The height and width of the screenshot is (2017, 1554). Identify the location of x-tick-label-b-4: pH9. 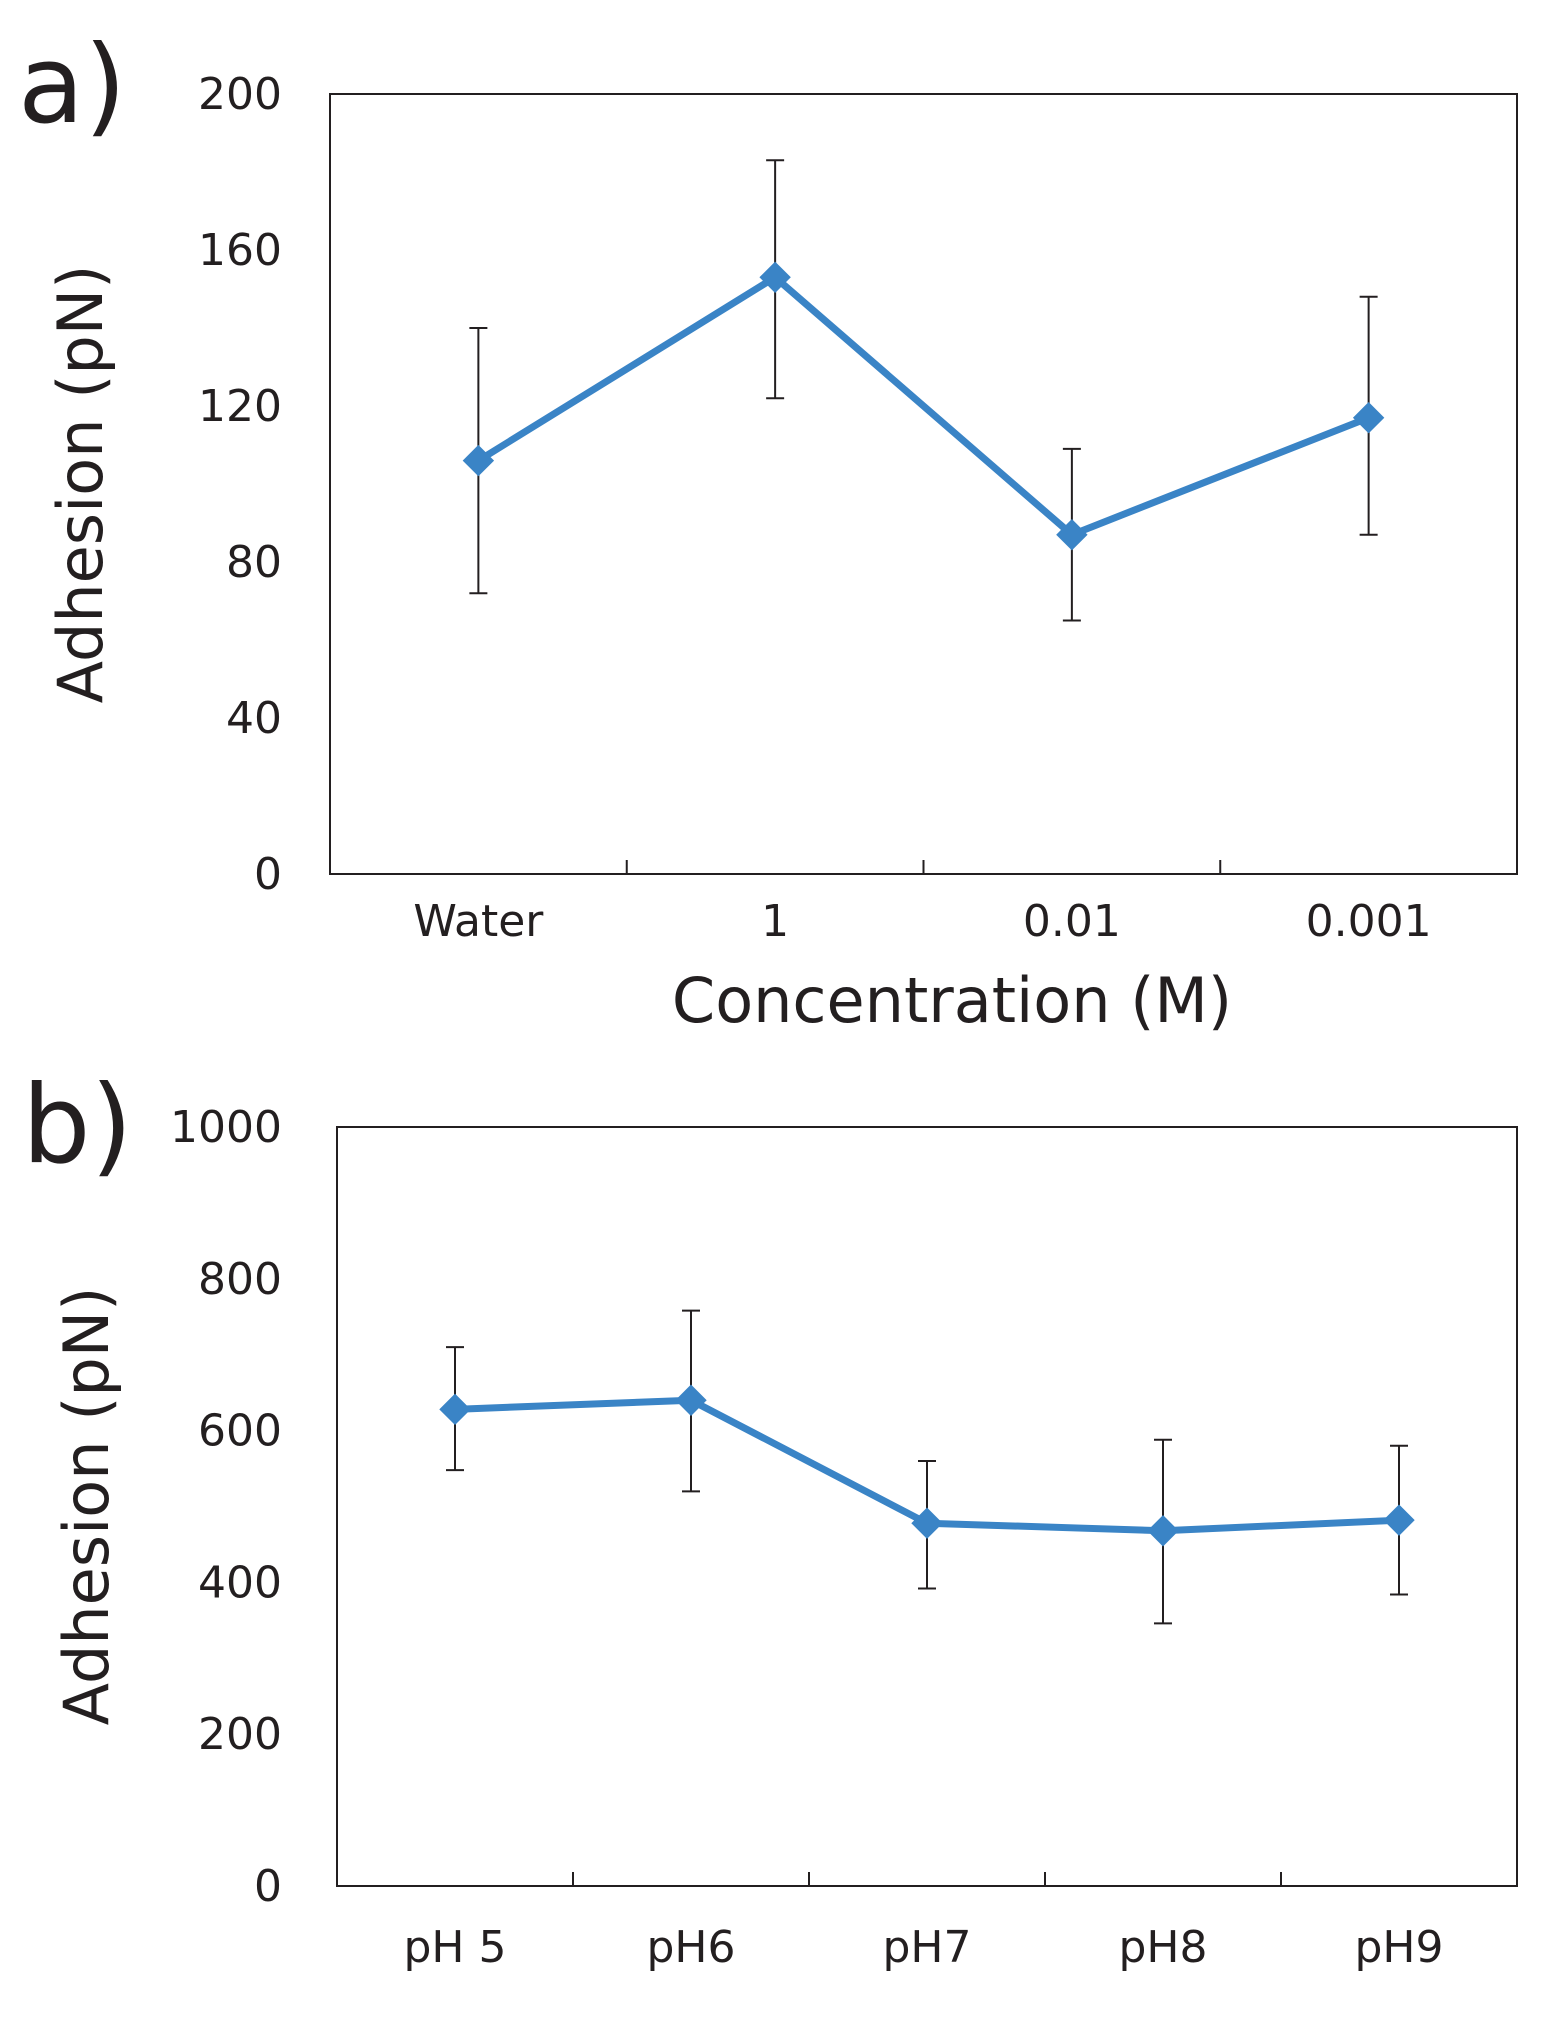
(1398, 1947).